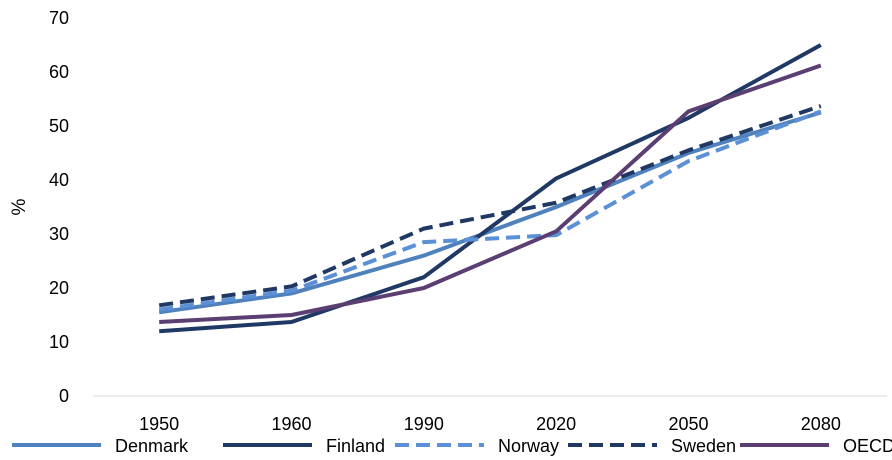 This screenshot has height=460, width=892. What do you see at coordinates (424, 424) in the screenshot?
I see `x-tick-label: 1990` at bounding box center [424, 424].